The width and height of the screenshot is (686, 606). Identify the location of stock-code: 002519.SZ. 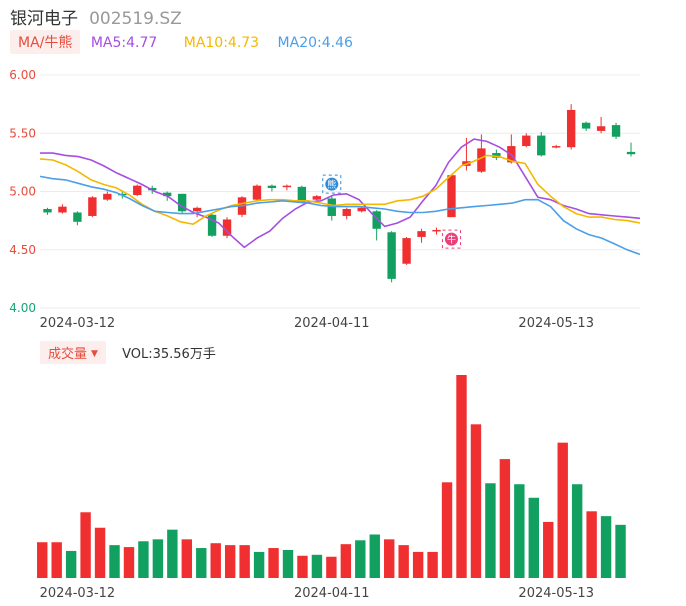
(135, 19).